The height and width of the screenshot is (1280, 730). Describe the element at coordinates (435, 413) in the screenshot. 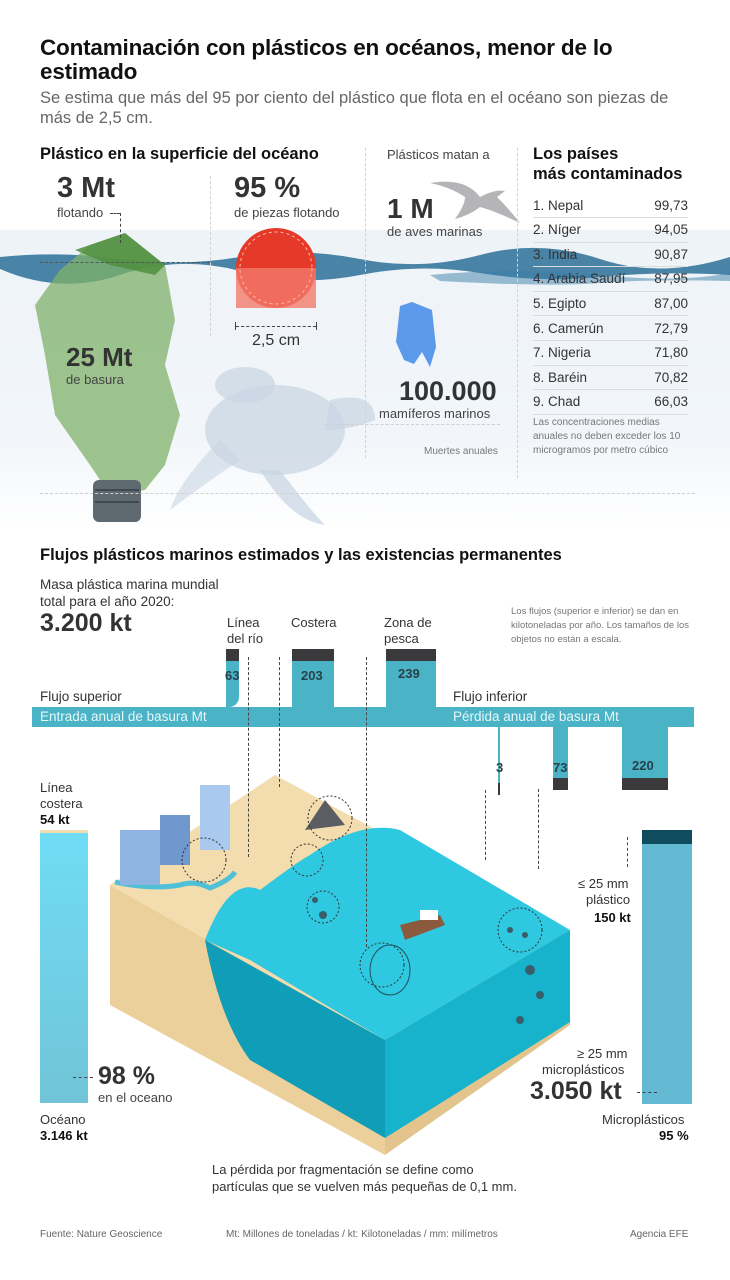

I see `mammals-label: mamíferos marinos` at that location.